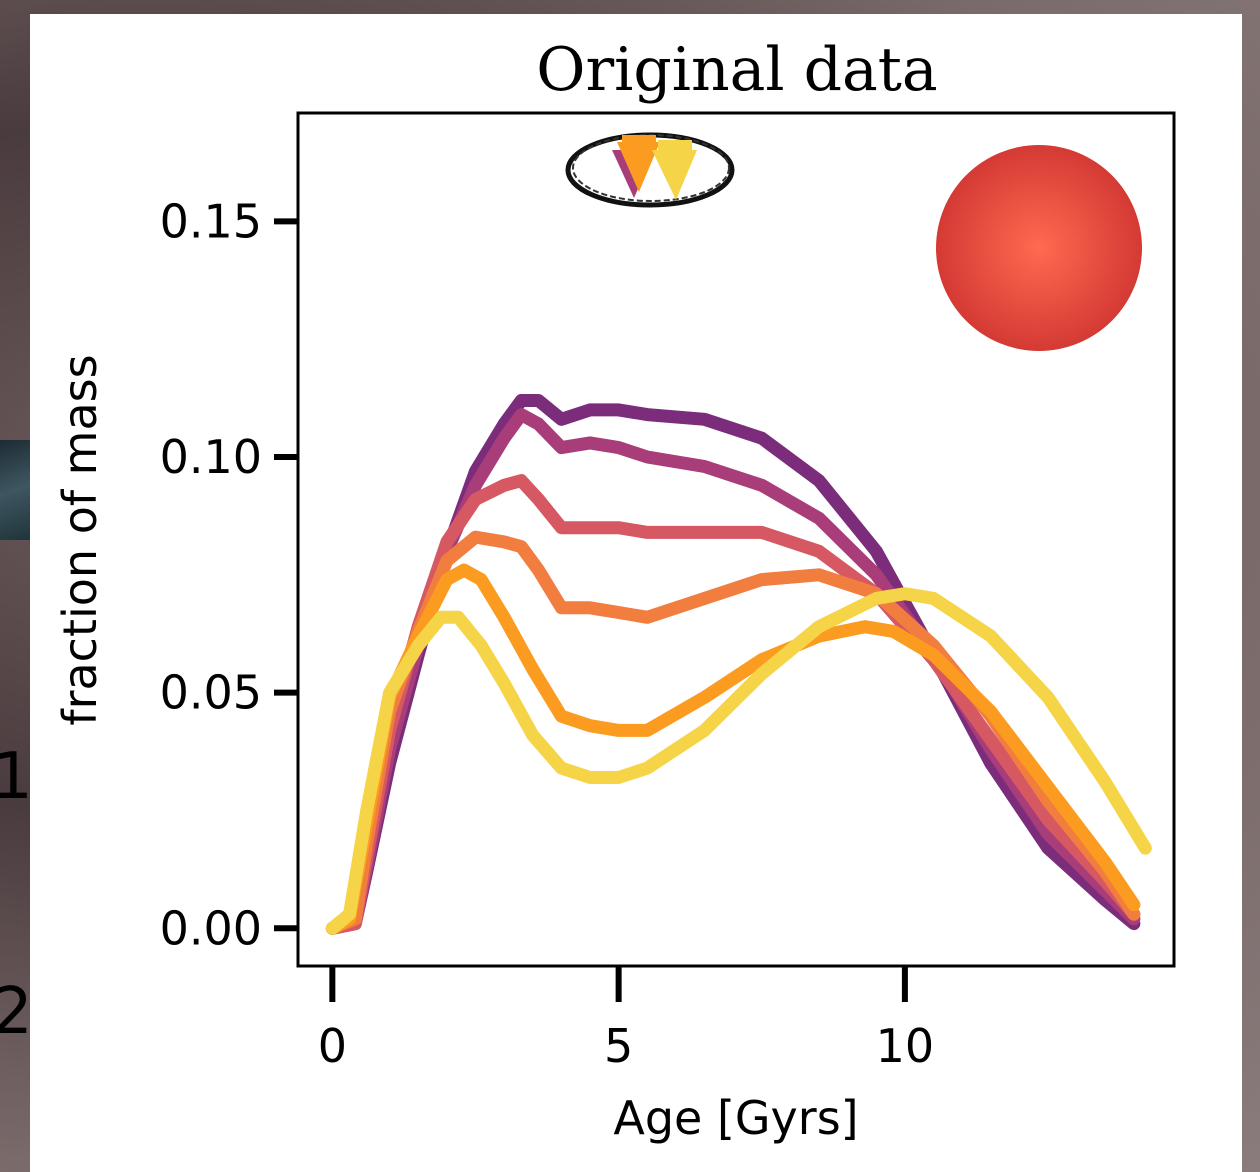 This screenshot has height=1172, width=1260. What do you see at coordinates (80, 539) in the screenshot?
I see `y-axis-label: fraction of mass` at bounding box center [80, 539].